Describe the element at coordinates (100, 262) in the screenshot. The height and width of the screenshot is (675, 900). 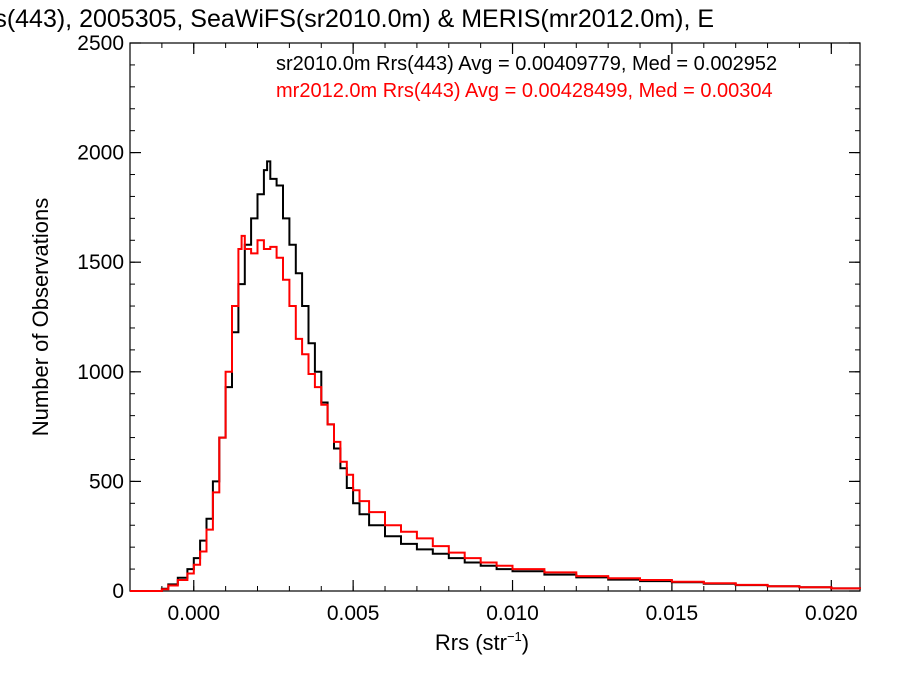
I see `y-tick-label: 1500` at that location.